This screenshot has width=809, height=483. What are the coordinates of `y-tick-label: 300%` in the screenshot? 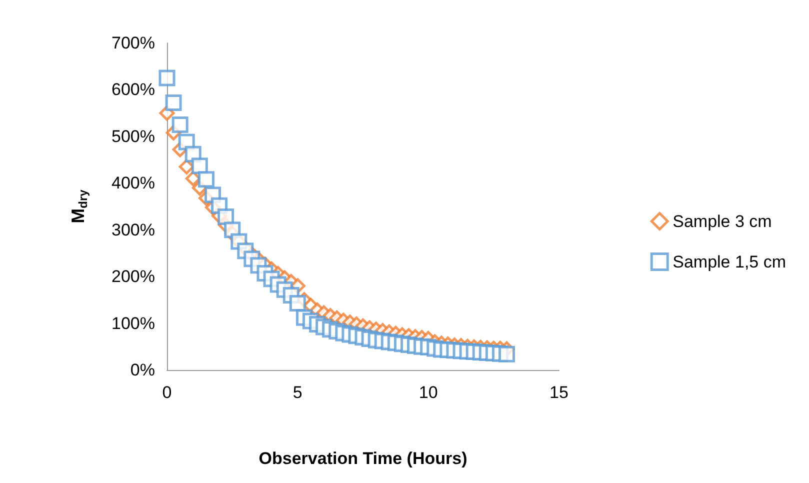 It's located at (133, 230).